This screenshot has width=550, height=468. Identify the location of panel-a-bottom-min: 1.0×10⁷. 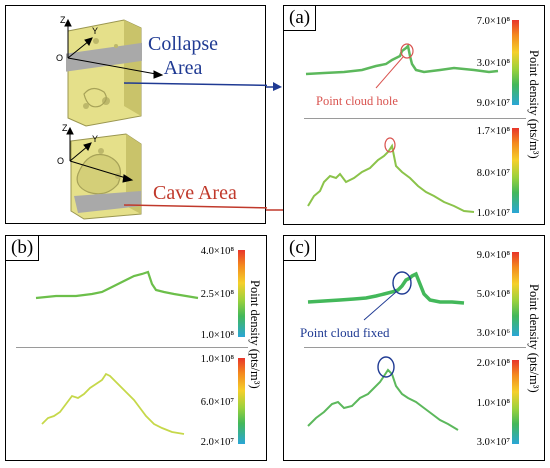
(493, 213).